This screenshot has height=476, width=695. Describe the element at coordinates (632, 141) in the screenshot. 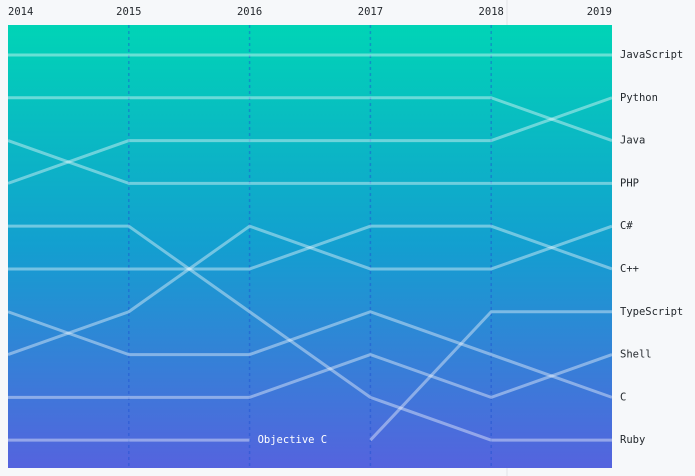

I see `series-label: Java` at that location.